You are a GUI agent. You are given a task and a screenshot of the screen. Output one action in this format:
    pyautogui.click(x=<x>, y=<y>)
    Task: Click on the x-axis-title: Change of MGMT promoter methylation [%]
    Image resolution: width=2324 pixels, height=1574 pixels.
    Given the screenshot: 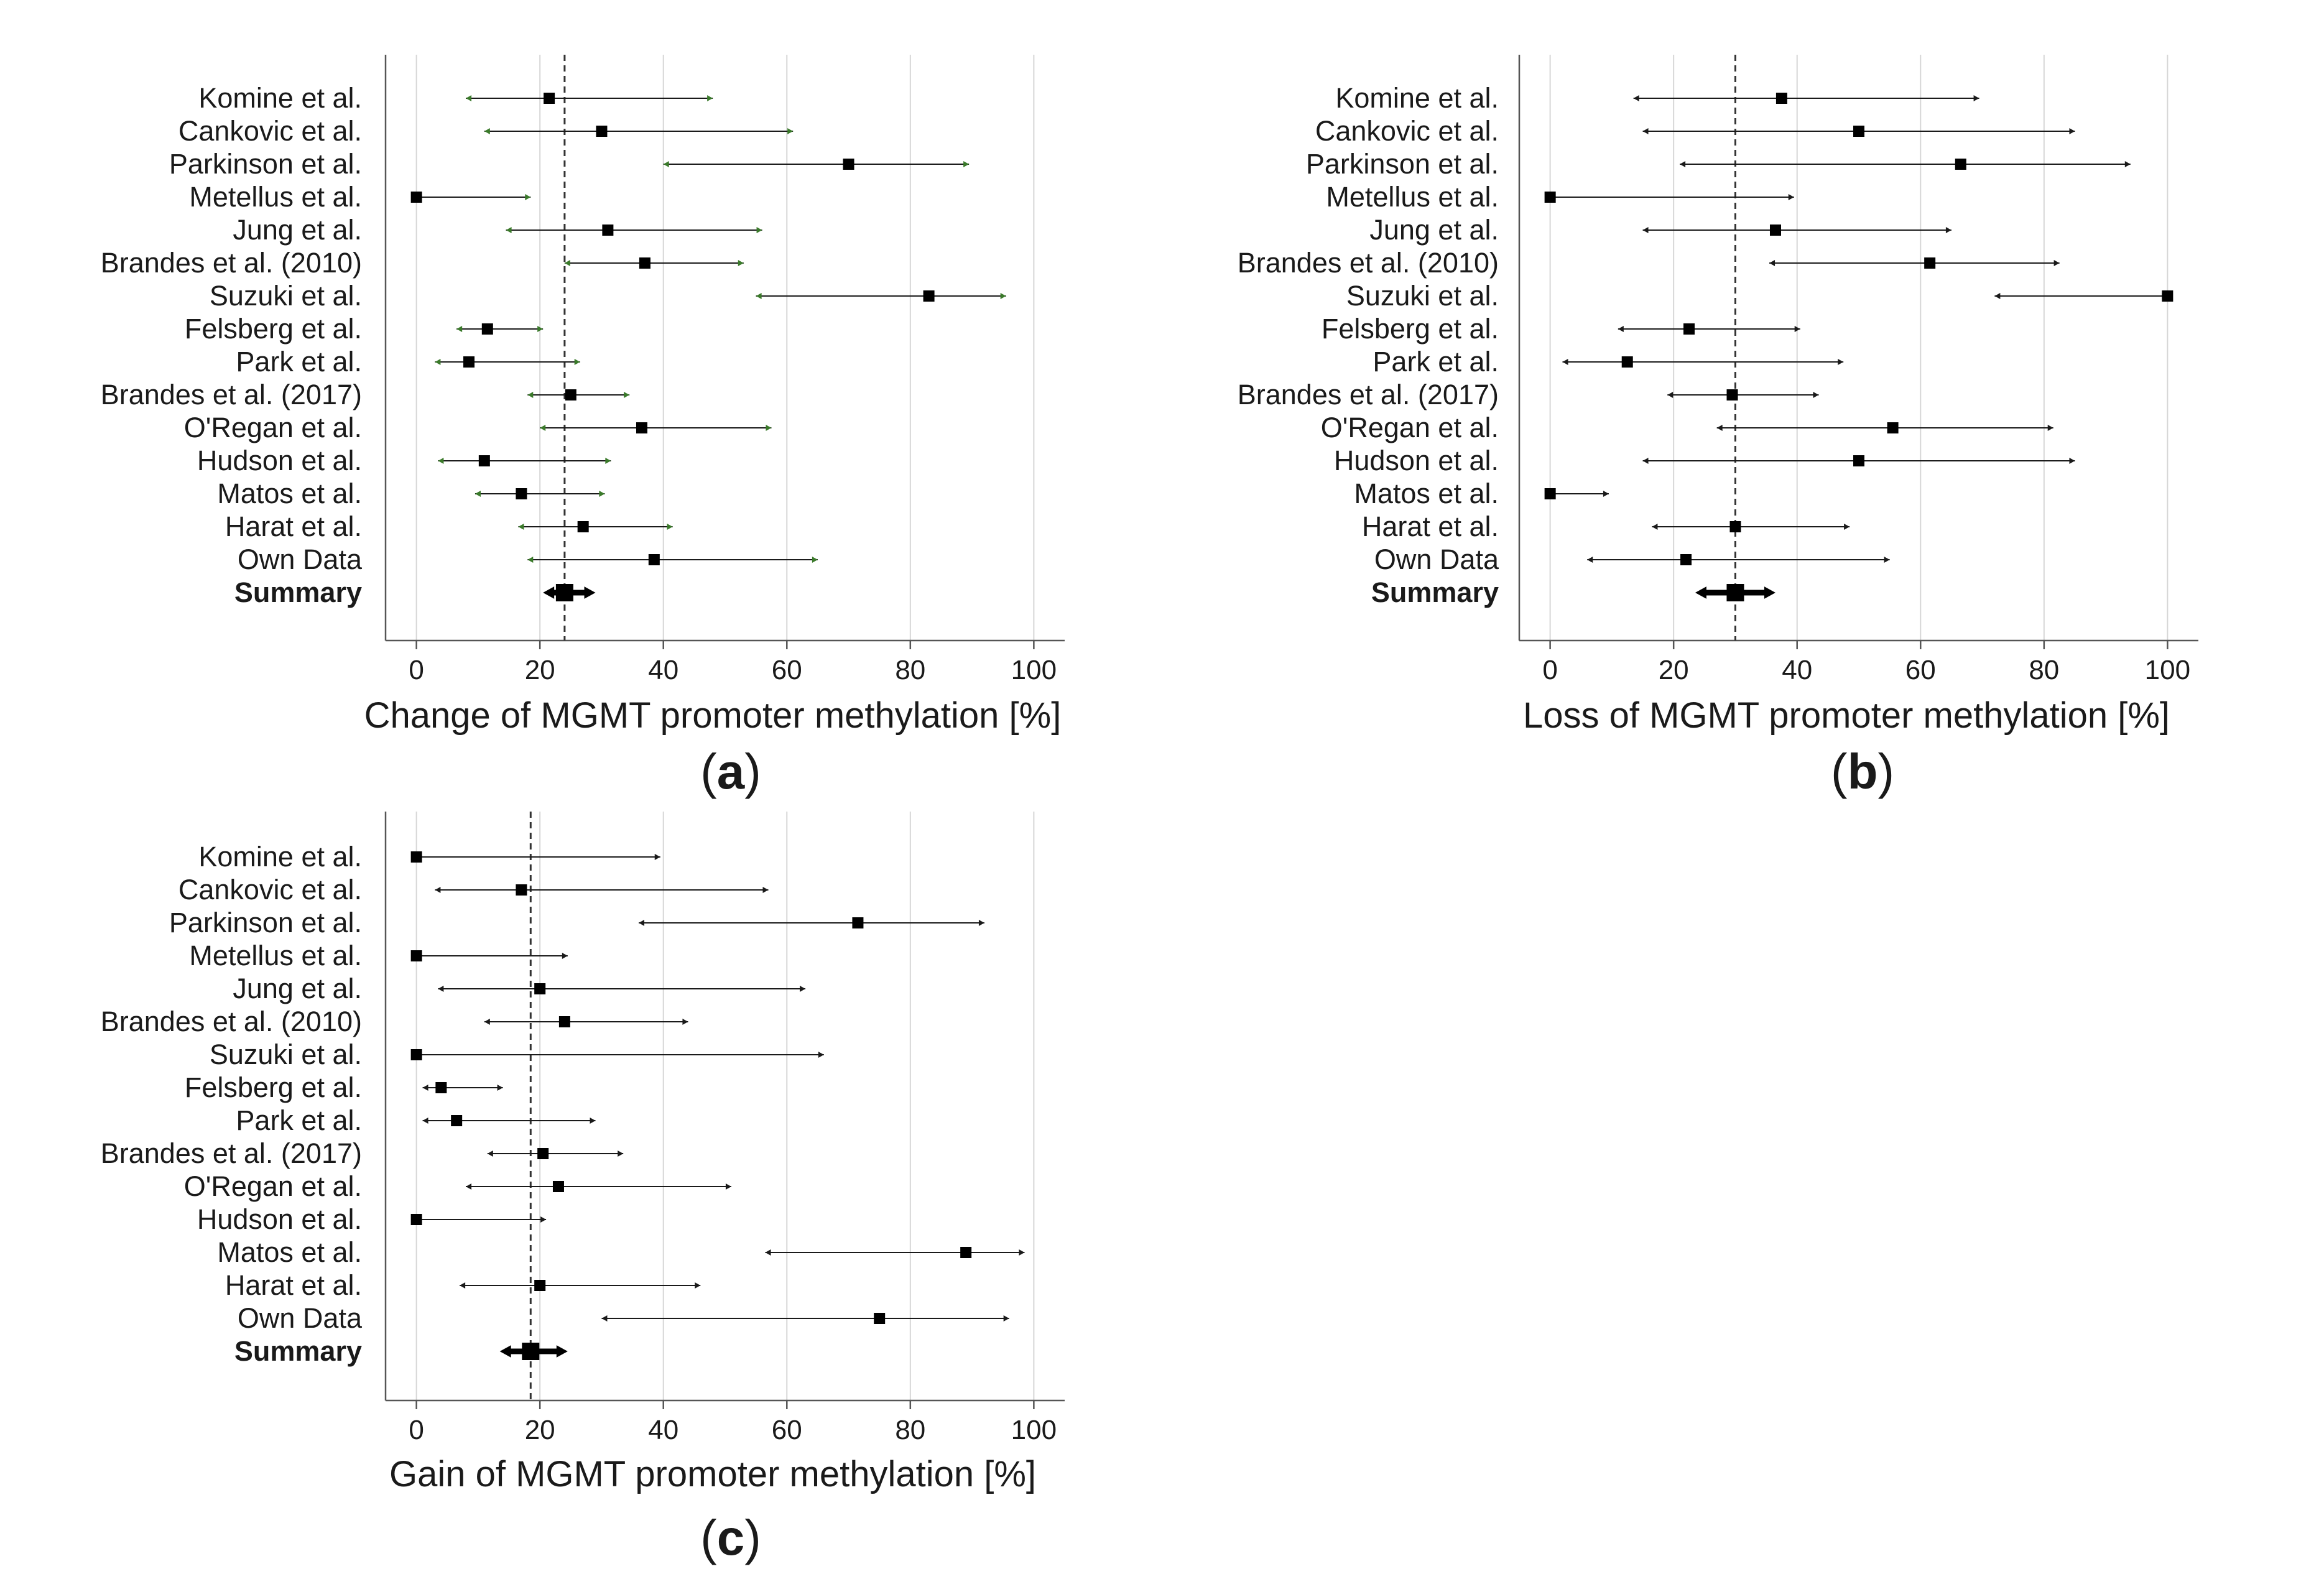 What is the action you would take?
    pyautogui.click(x=713, y=715)
    